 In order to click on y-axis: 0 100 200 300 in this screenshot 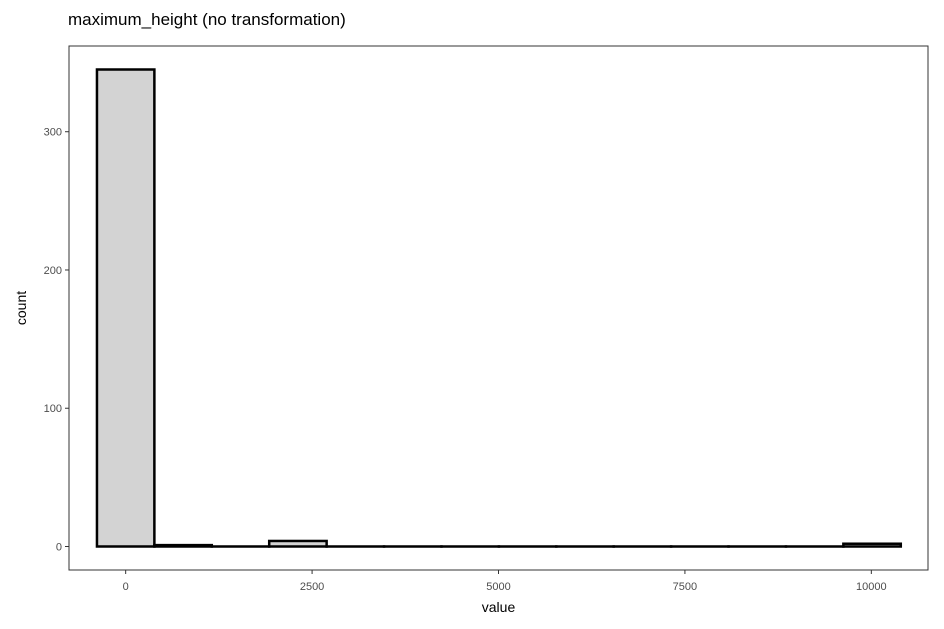, I will do `click(56, 340)`.